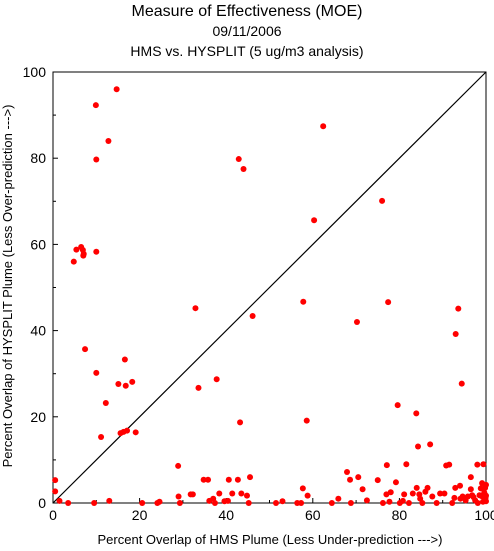  I want to click on x-tick-label: 80, so click(400, 515).